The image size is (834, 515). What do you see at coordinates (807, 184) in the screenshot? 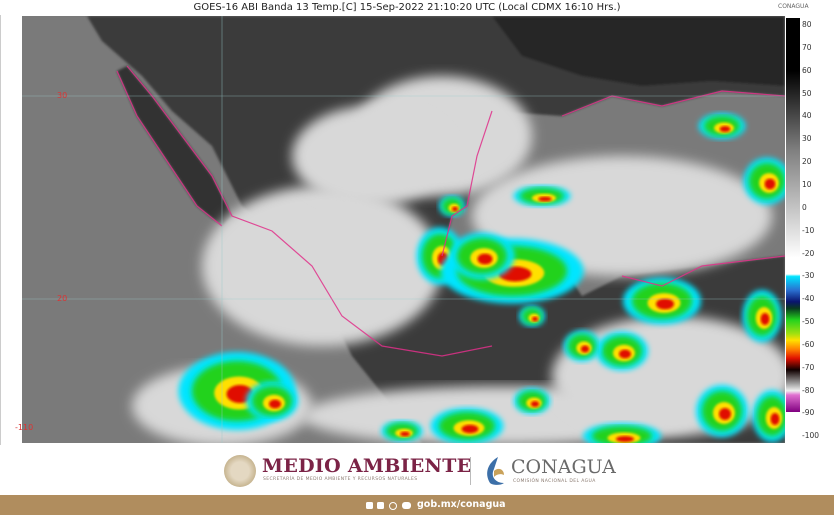
I see `colorbar-tick-label: 10` at bounding box center [807, 184].